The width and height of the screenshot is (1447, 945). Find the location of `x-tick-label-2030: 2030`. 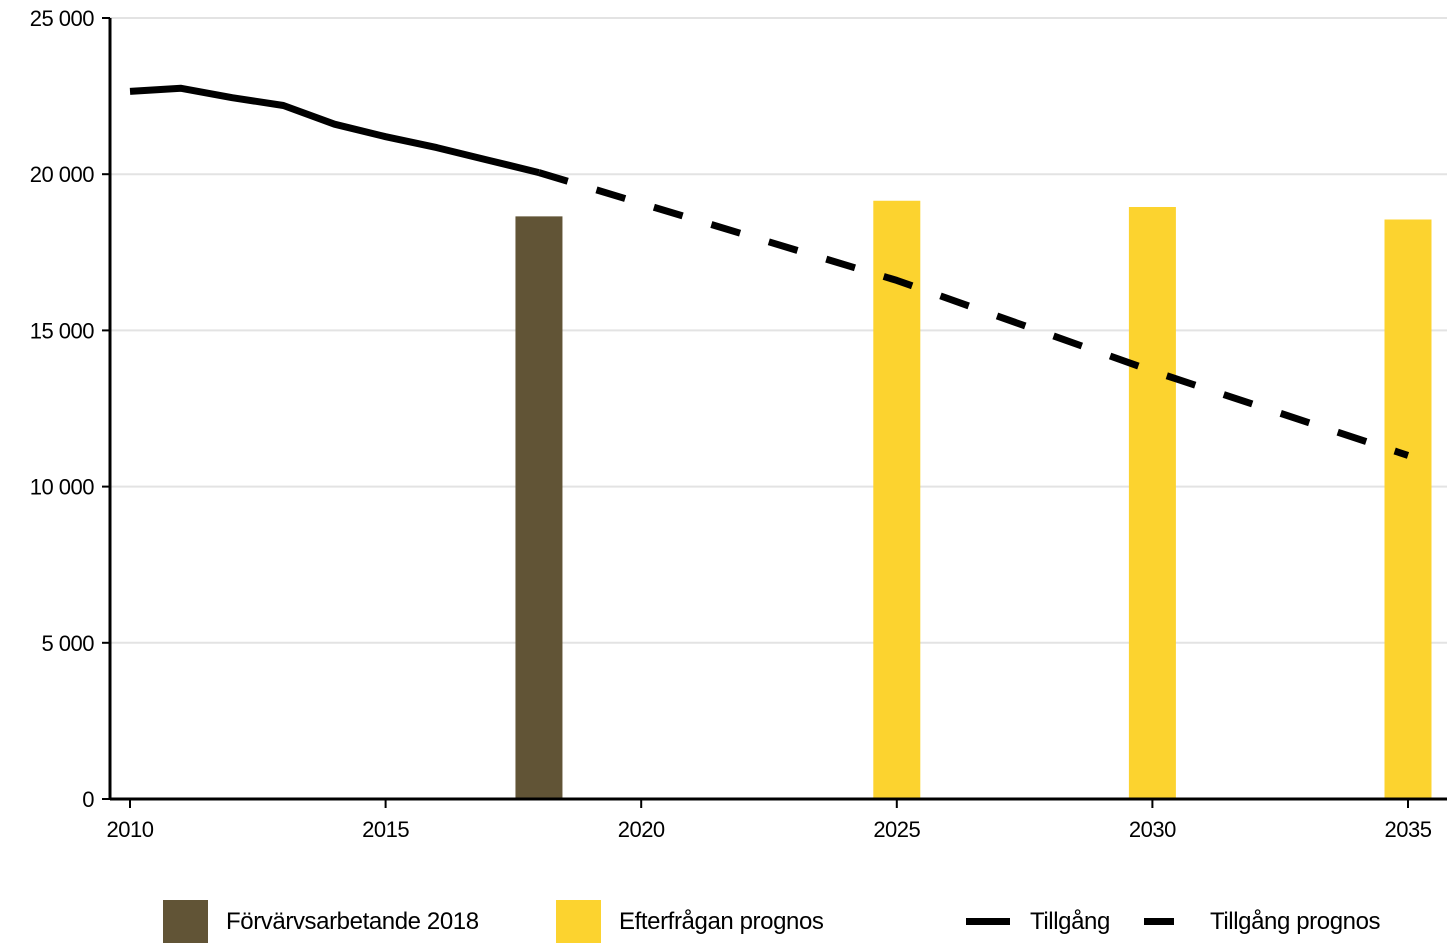

x-tick-label-2030: 2030 is located at coordinates (1152, 829).